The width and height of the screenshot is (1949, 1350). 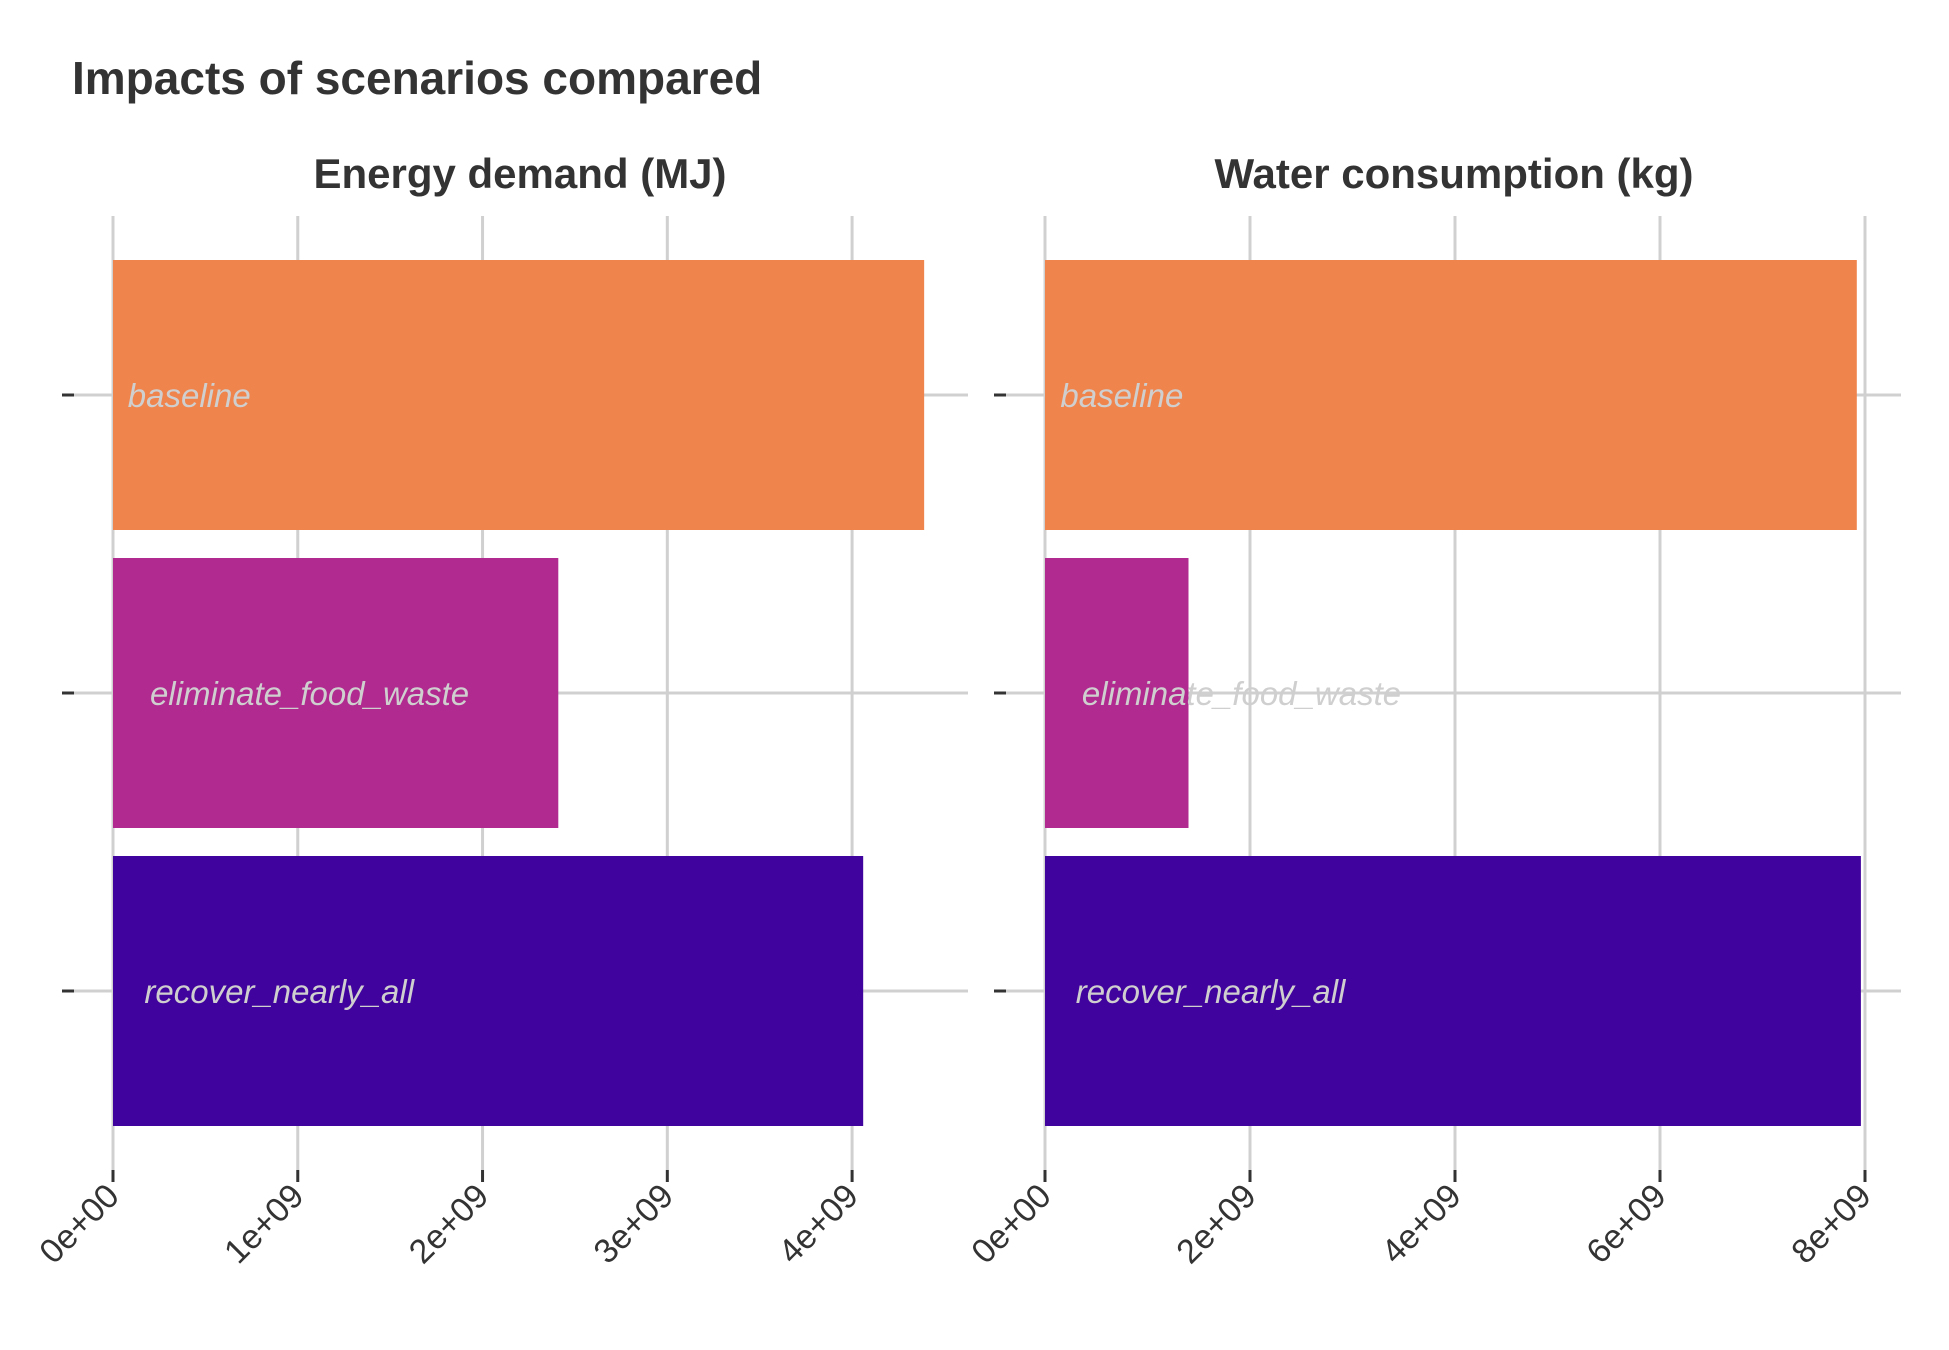 I want to click on x-tick-label: 8e+09, so click(x=1831, y=1224).